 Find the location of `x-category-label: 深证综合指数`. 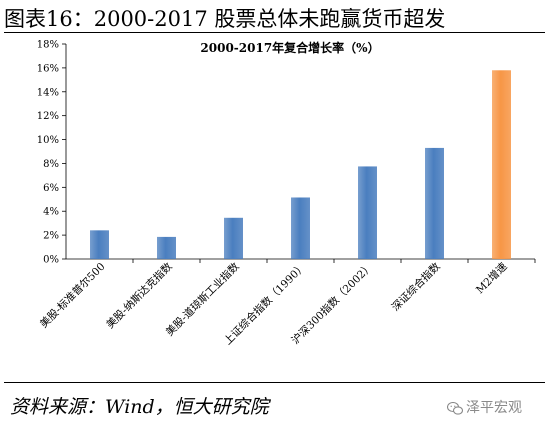

x-category-label: 深证综合指数 is located at coordinates (416, 287).